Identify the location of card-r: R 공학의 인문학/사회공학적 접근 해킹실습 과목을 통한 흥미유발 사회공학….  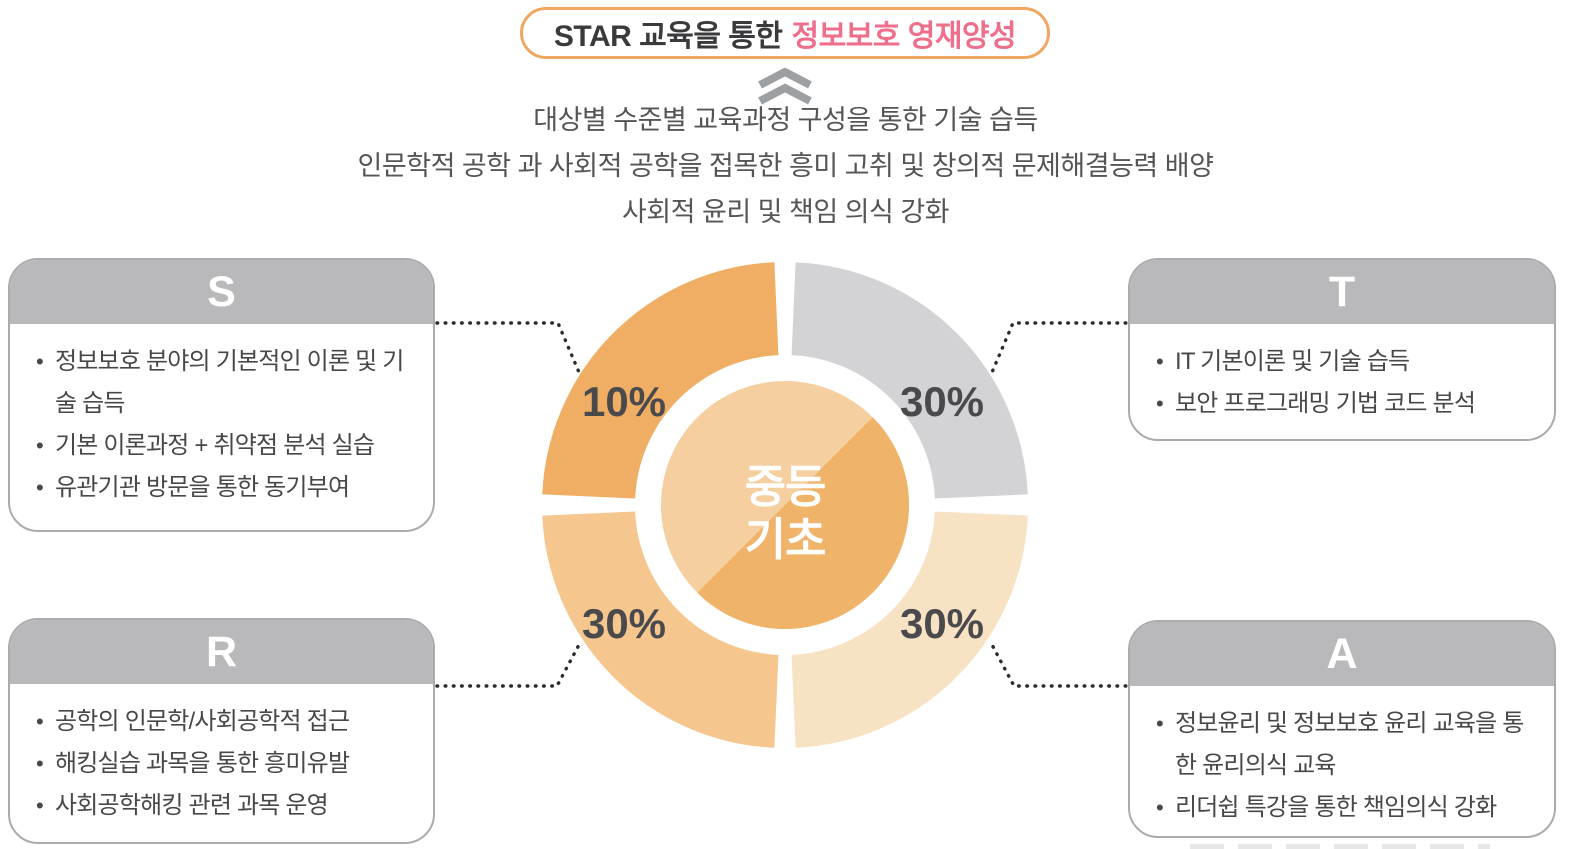
(221, 731).